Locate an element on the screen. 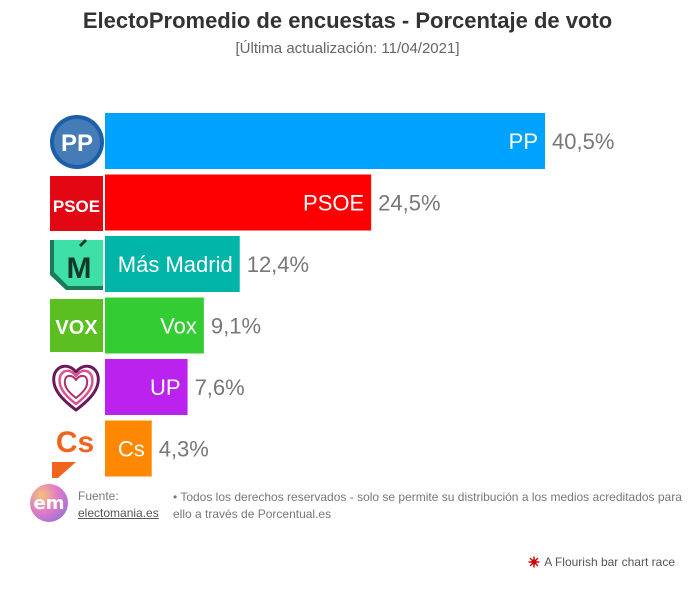 The image size is (695, 595). bar-pp is located at coordinates (325, 141).